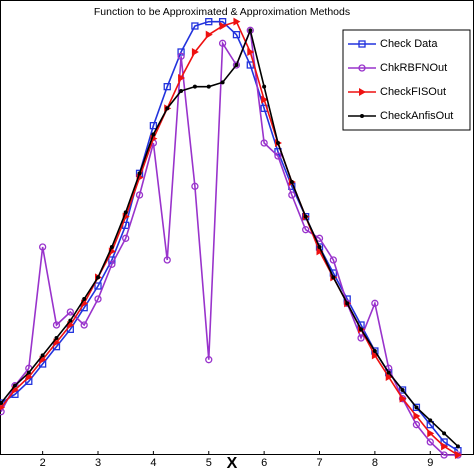 The image size is (474, 474). Describe the element at coordinates (319, 463) in the screenshot. I see `x-tick-label: 7` at that location.